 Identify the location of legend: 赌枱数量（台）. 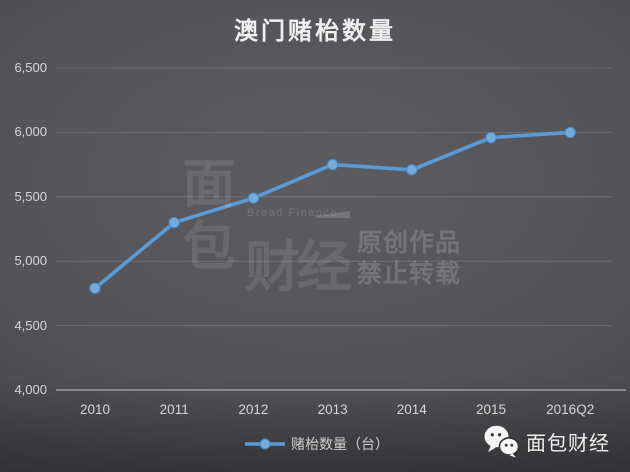
(316, 444).